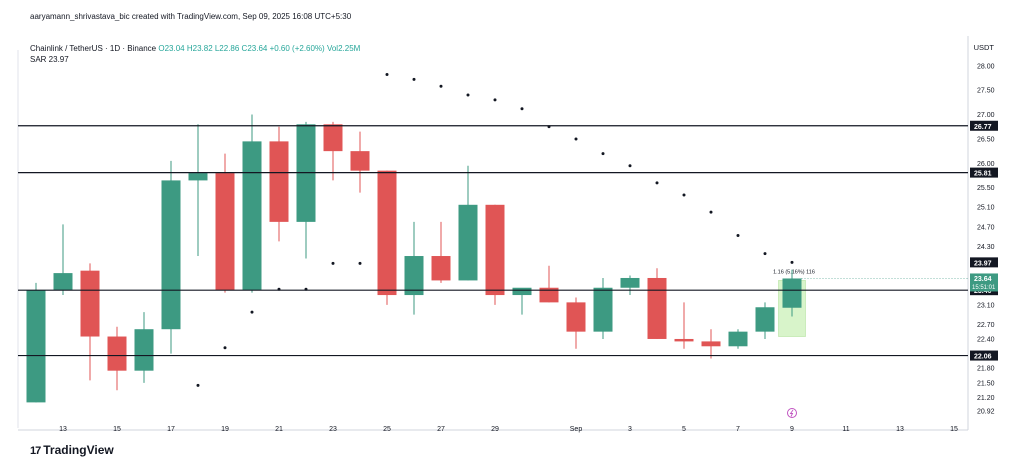 Image resolution: width=1024 pixels, height=466 pixels. I want to click on last-price-label: 23.64, so click(983, 279).